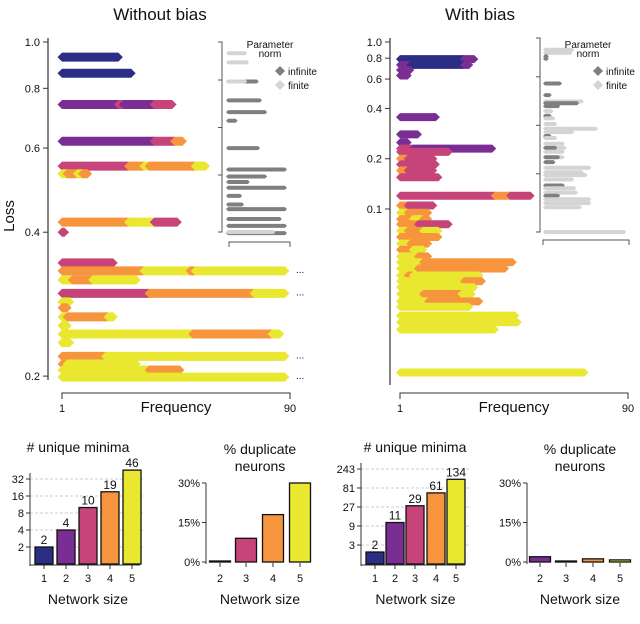 Image resolution: width=640 pixels, height=624 pixels. Describe the element at coordinates (254, 144) in the screenshot. I see `parameter-norm-inset` at that location.